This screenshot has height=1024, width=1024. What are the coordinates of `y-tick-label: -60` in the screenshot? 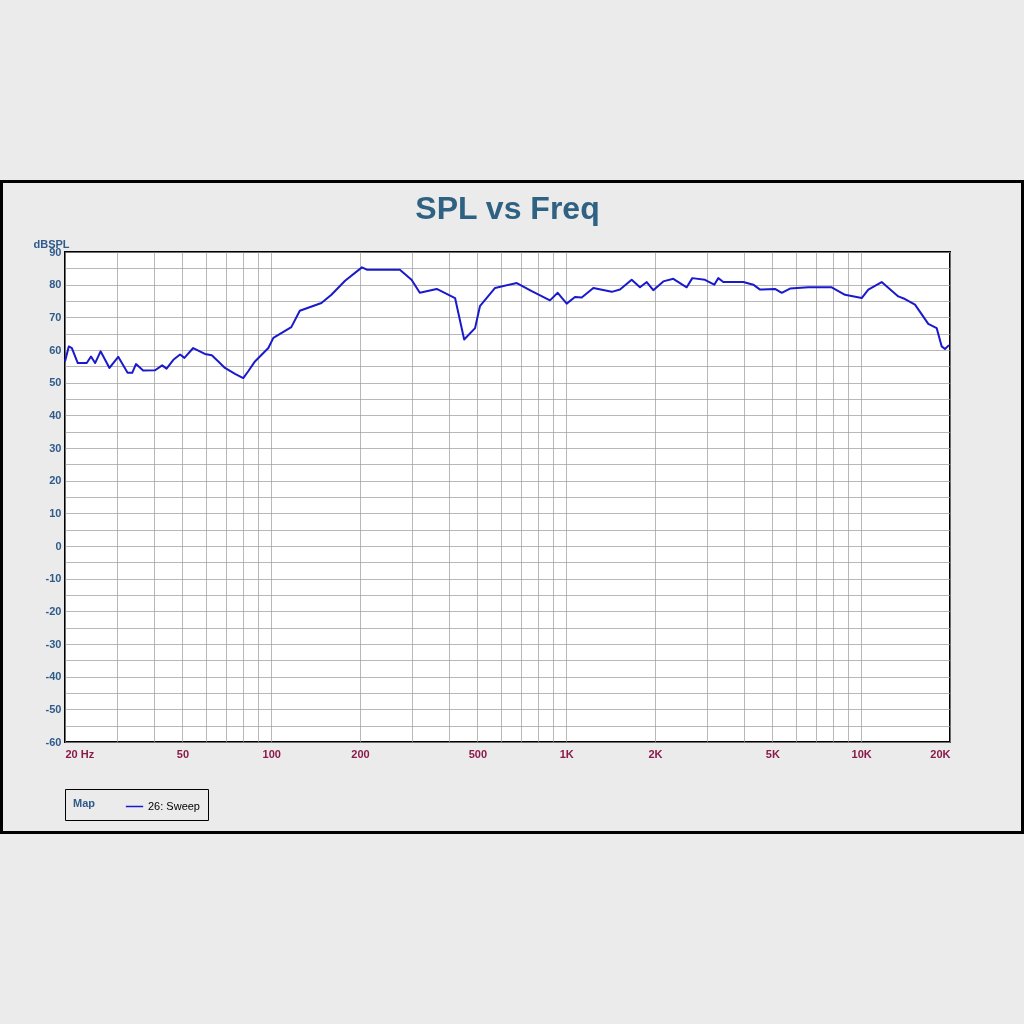 It's located at (53, 741).